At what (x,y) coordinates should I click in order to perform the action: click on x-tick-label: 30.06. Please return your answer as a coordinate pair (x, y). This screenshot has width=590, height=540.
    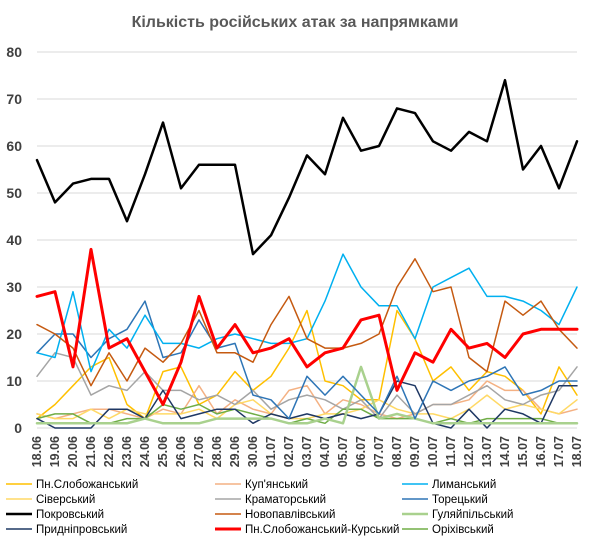
    Looking at the image, I should click on (253, 451).